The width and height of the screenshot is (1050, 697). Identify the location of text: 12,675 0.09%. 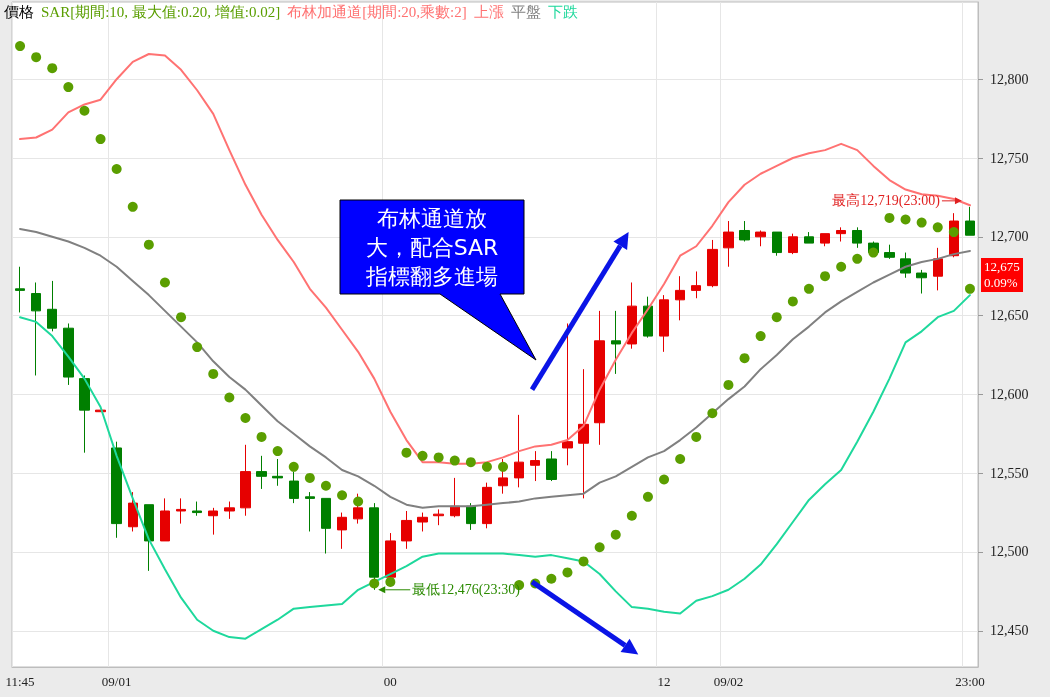
(1002, 275).